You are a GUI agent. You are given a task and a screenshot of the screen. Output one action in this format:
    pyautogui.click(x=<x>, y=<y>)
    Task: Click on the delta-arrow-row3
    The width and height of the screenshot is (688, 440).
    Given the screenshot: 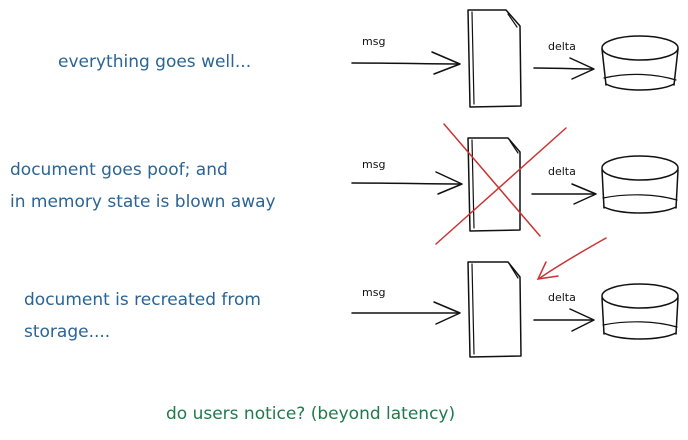 What is the action you would take?
    pyautogui.click(x=564, y=320)
    